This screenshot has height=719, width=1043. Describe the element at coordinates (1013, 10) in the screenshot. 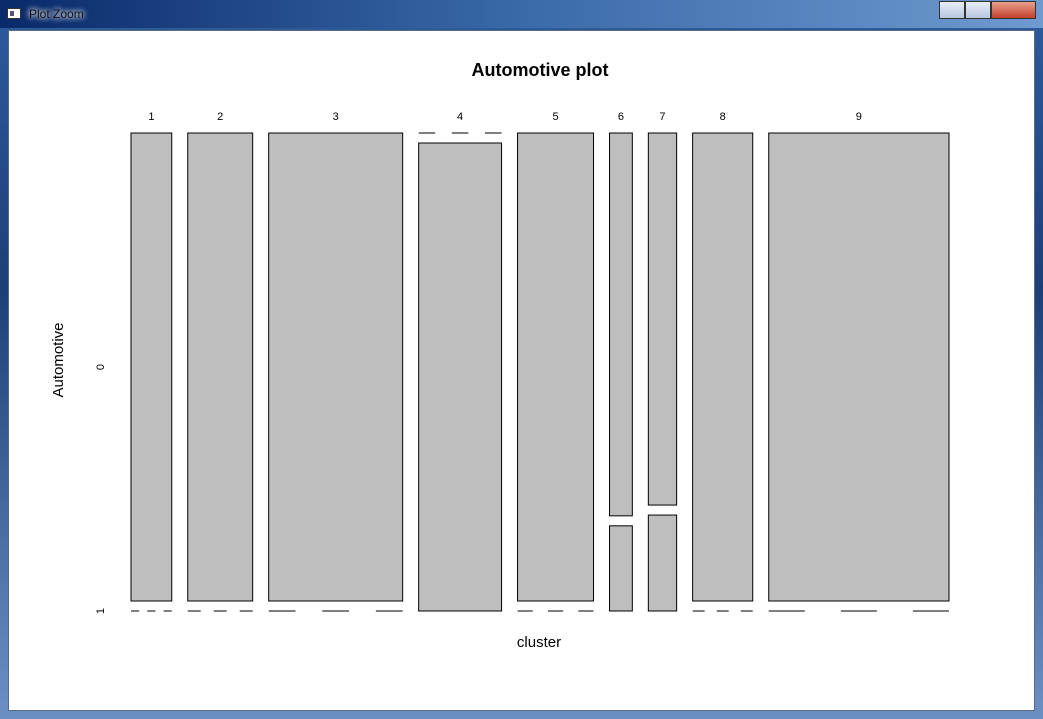

I see `close-button` at that location.